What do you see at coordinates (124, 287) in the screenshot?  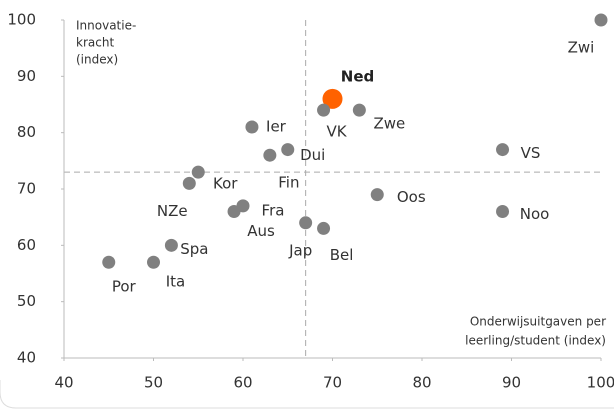 I see `point-label: Por` at bounding box center [124, 287].